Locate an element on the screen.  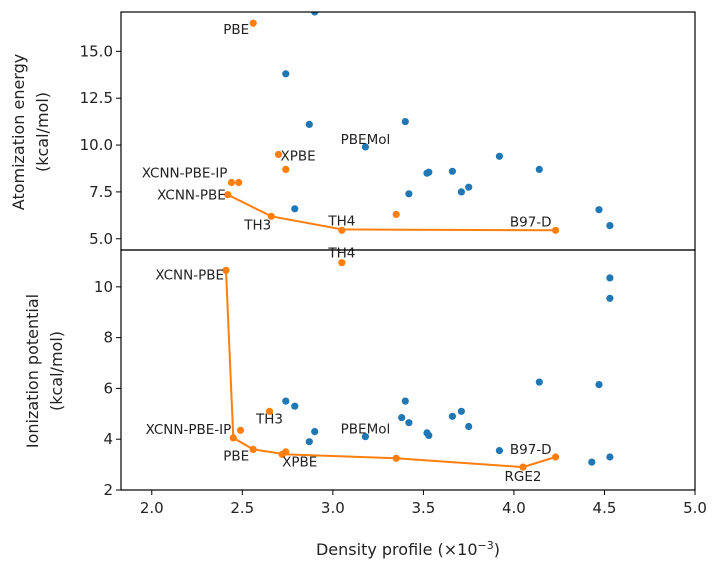
y-tick-label-top: 10.0 is located at coordinates (96, 145).